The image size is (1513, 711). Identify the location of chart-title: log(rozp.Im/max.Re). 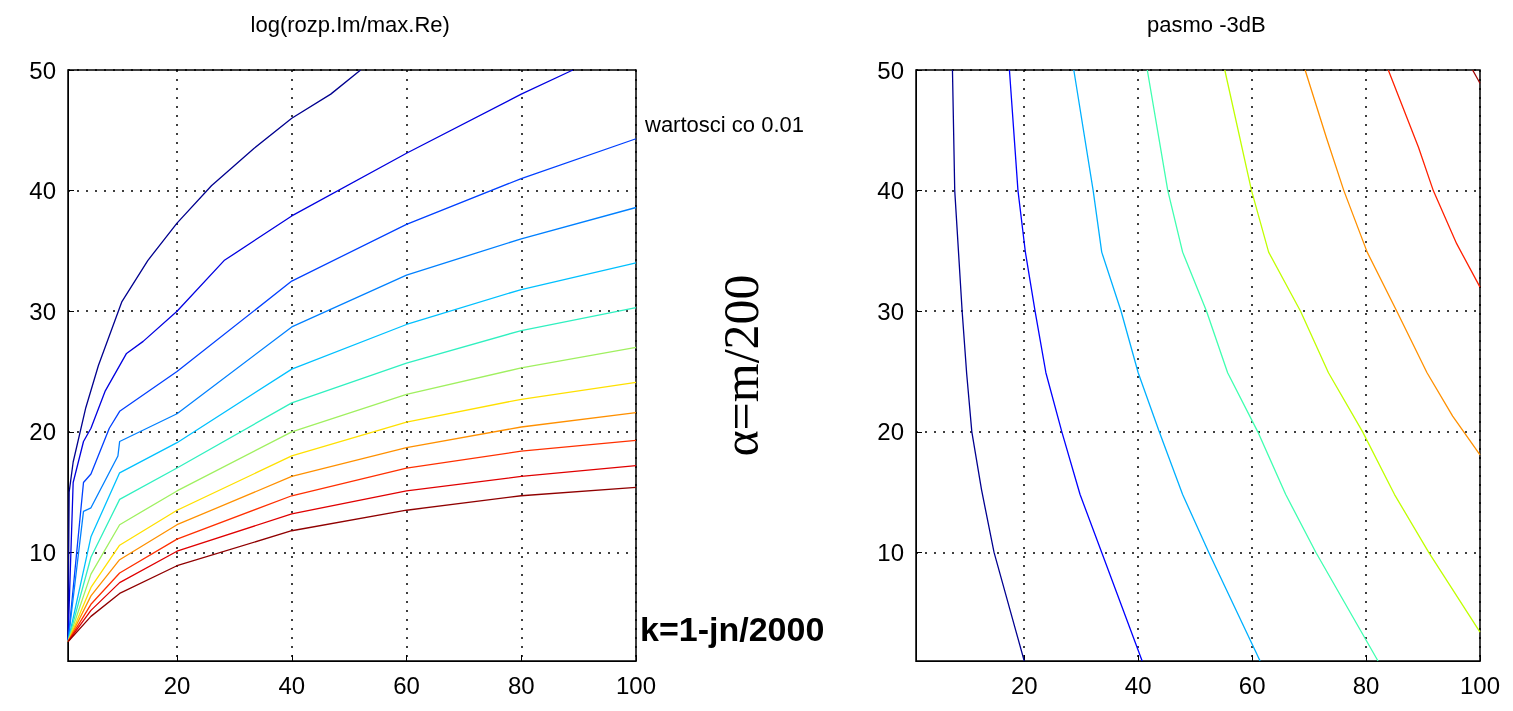
(350, 24).